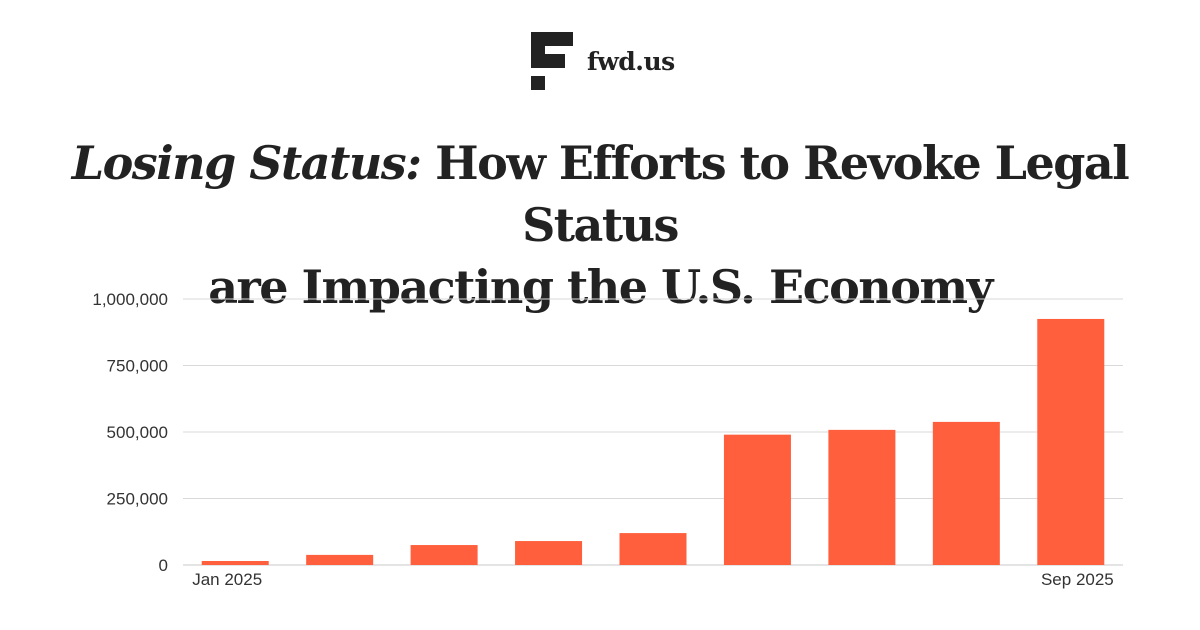  I want to click on bar-jun-2025, so click(757, 499).